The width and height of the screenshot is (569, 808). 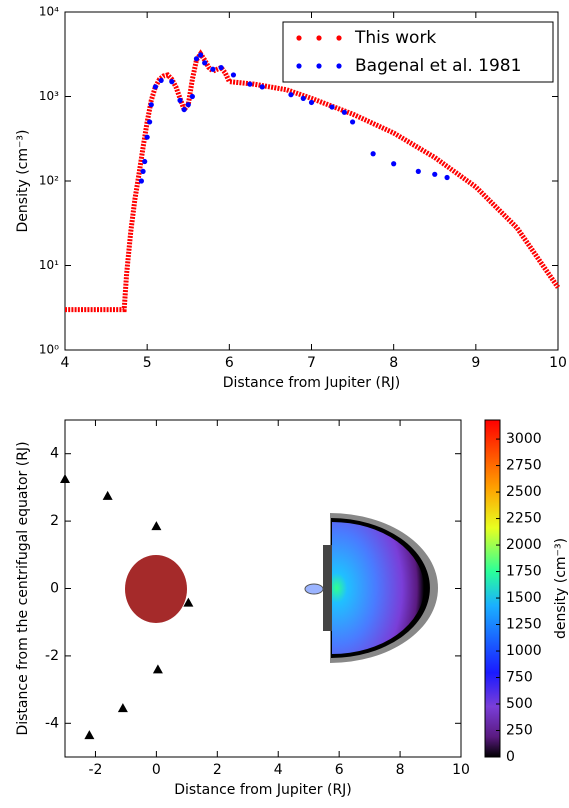 What do you see at coordinates (156, 770) in the screenshot?
I see `x-tick-label: 0` at bounding box center [156, 770].